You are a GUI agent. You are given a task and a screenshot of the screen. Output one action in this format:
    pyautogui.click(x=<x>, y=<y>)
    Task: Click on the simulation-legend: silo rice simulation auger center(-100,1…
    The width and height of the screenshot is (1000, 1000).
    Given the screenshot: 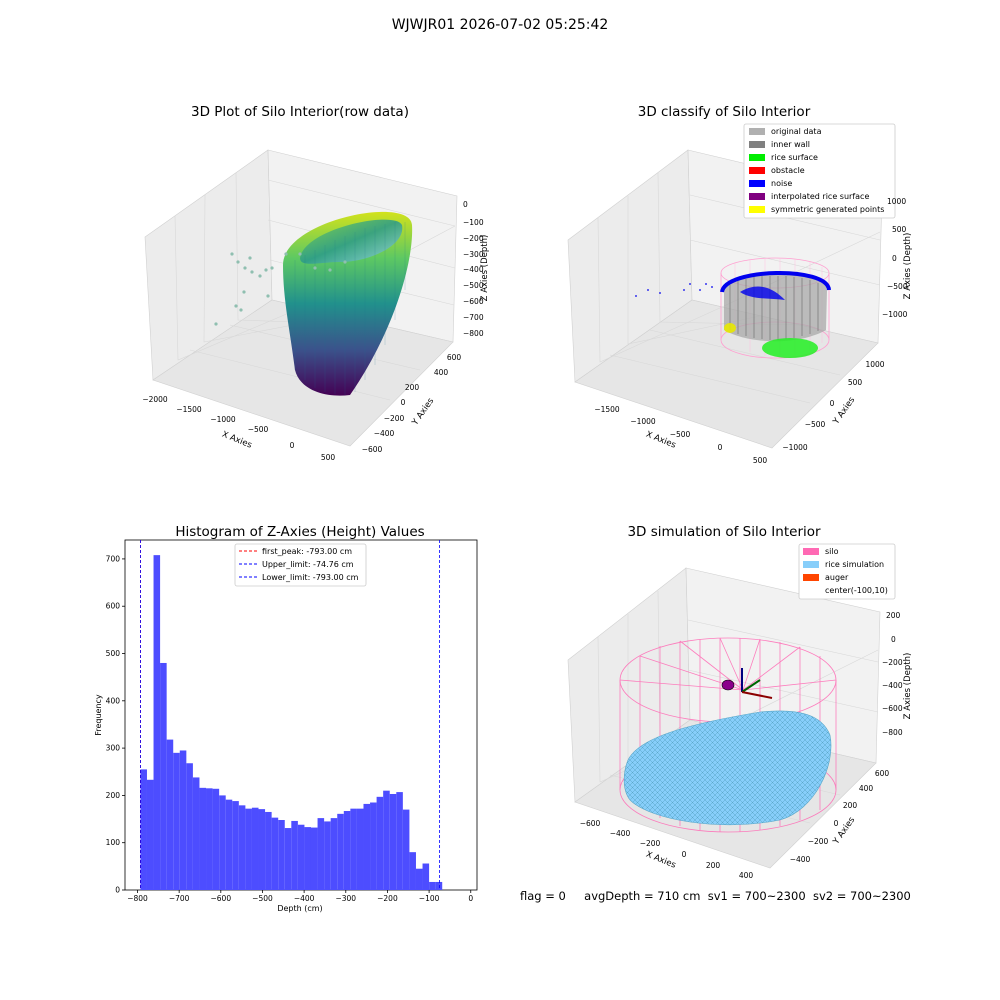 What is the action you would take?
    pyautogui.click(x=847, y=571)
    